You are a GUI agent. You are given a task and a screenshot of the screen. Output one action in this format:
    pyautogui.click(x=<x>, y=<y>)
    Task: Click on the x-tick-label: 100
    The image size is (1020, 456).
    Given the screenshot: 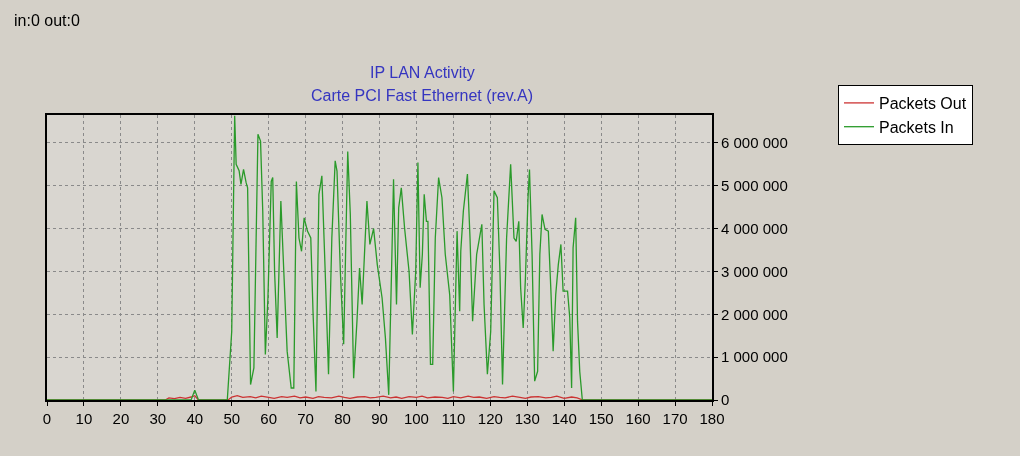 What is the action you would take?
    pyautogui.click(x=416, y=418)
    